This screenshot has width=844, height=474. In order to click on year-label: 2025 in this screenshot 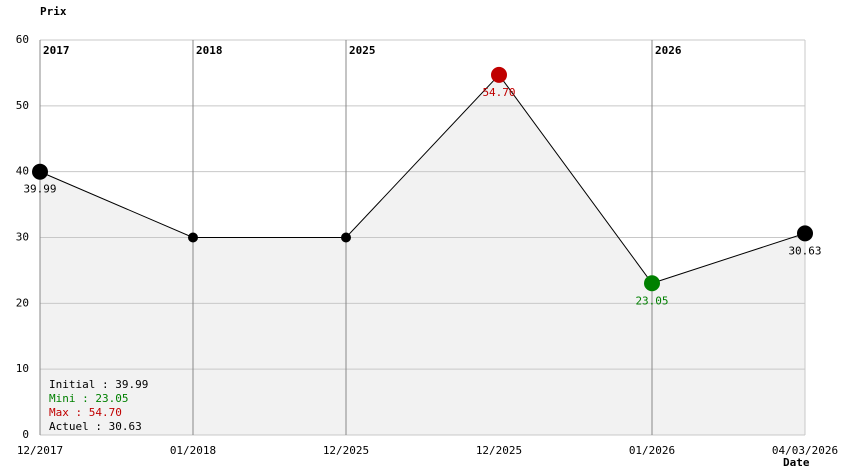, I will do `click(362, 50)`.